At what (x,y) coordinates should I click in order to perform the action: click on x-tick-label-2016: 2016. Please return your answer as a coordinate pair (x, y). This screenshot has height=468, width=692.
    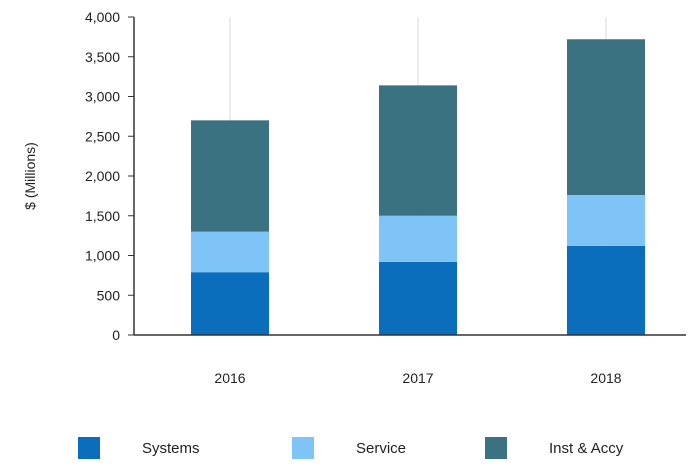
    Looking at the image, I should click on (229, 378).